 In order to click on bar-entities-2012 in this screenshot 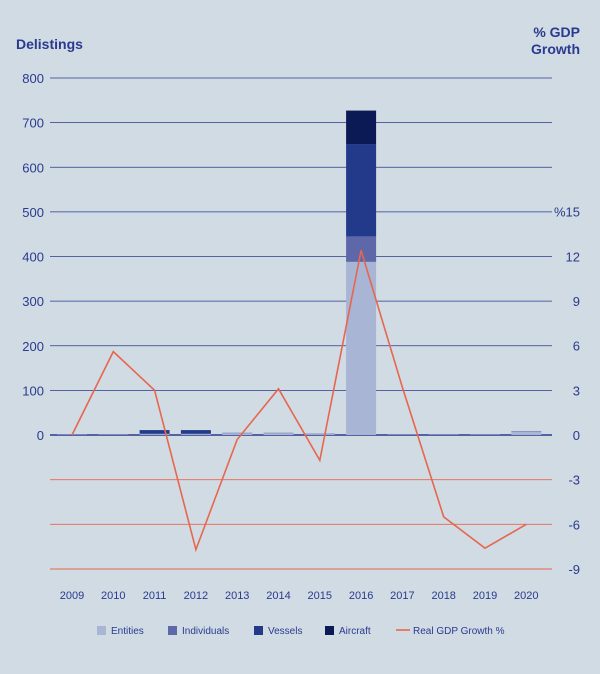, I will do `click(195, 434)`.